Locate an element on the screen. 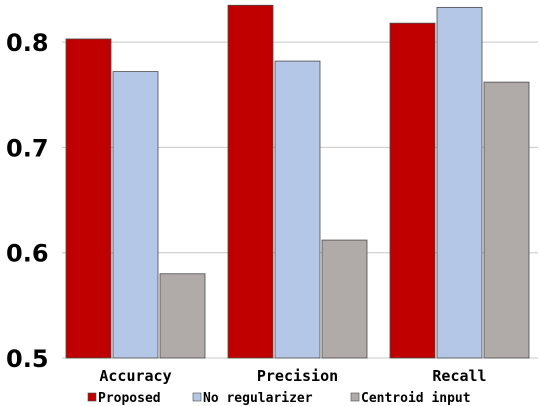  y-tick-label: 0.7 is located at coordinates (27, 148).